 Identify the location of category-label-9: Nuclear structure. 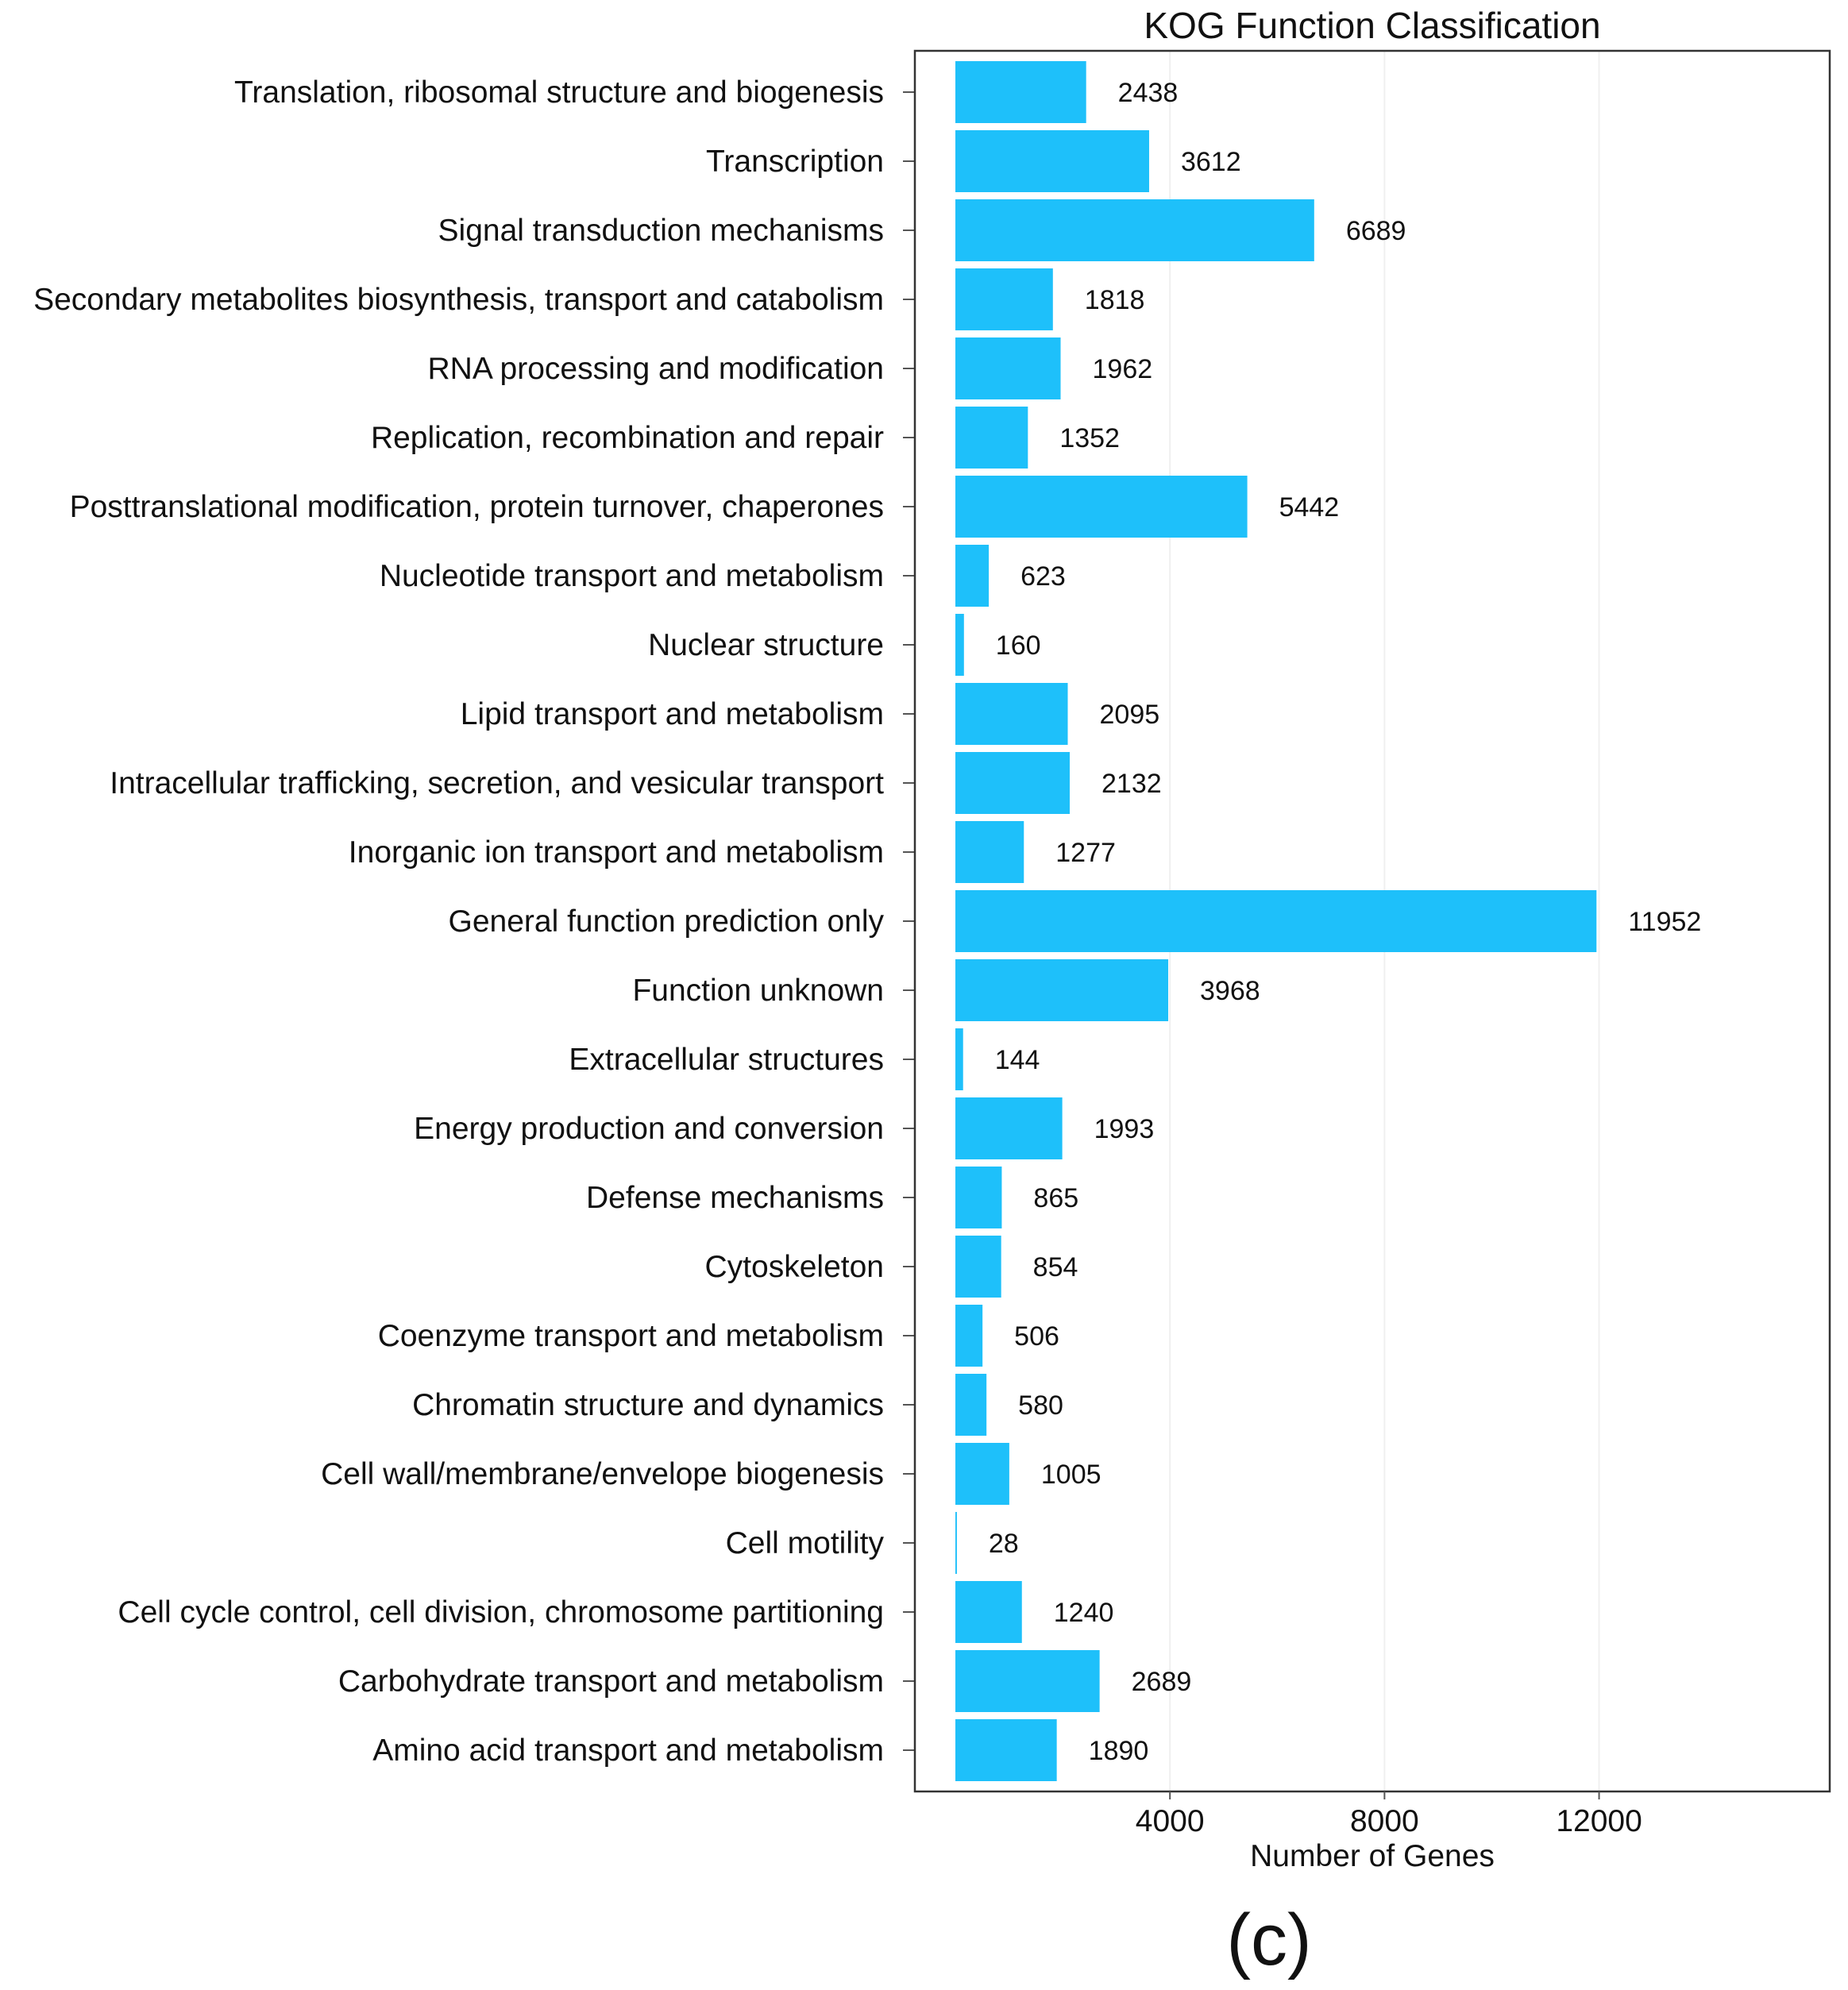
(766, 645).